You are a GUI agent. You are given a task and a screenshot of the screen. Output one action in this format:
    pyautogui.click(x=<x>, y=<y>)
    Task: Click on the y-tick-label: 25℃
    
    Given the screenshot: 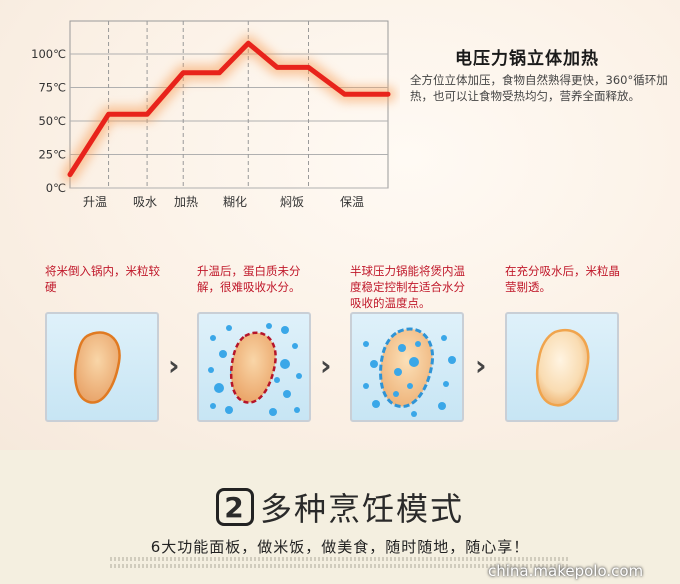 What is the action you would take?
    pyautogui.click(x=52, y=155)
    